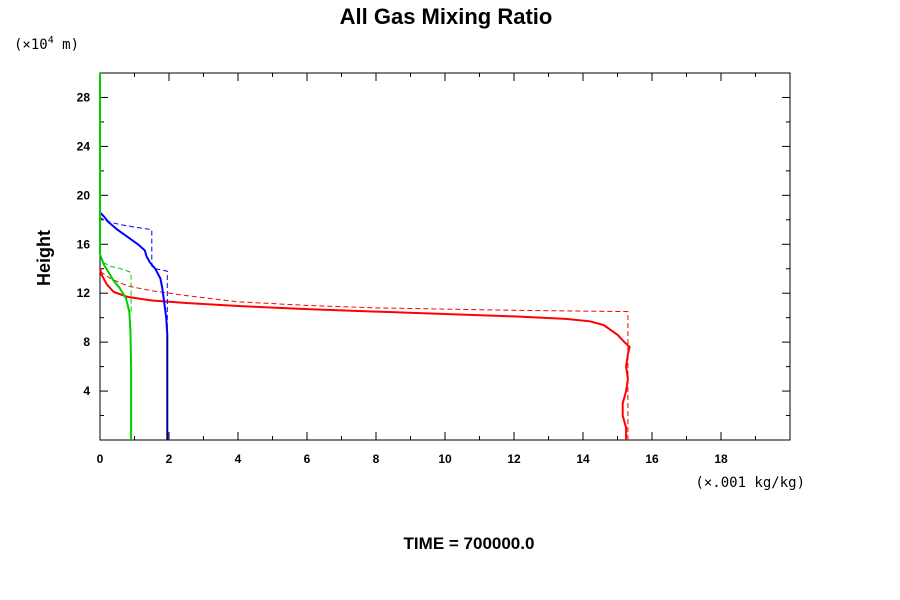  I want to click on x-unit-label: (×.001 kg/kg), so click(750, 483).